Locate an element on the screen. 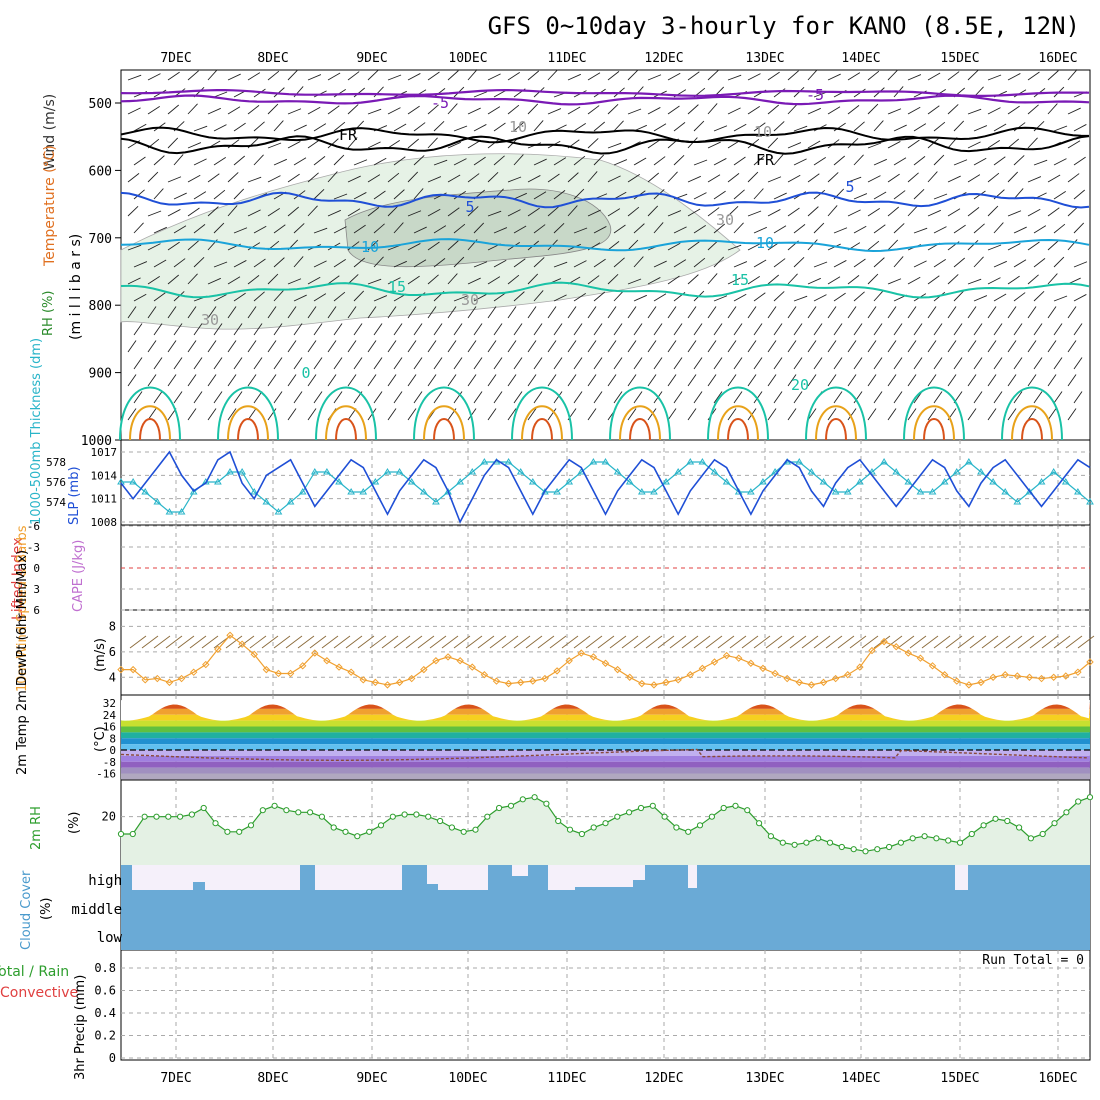 This screenshot has height=1100, width=1100. dewpoint-line is located at coordinates (604, 754).